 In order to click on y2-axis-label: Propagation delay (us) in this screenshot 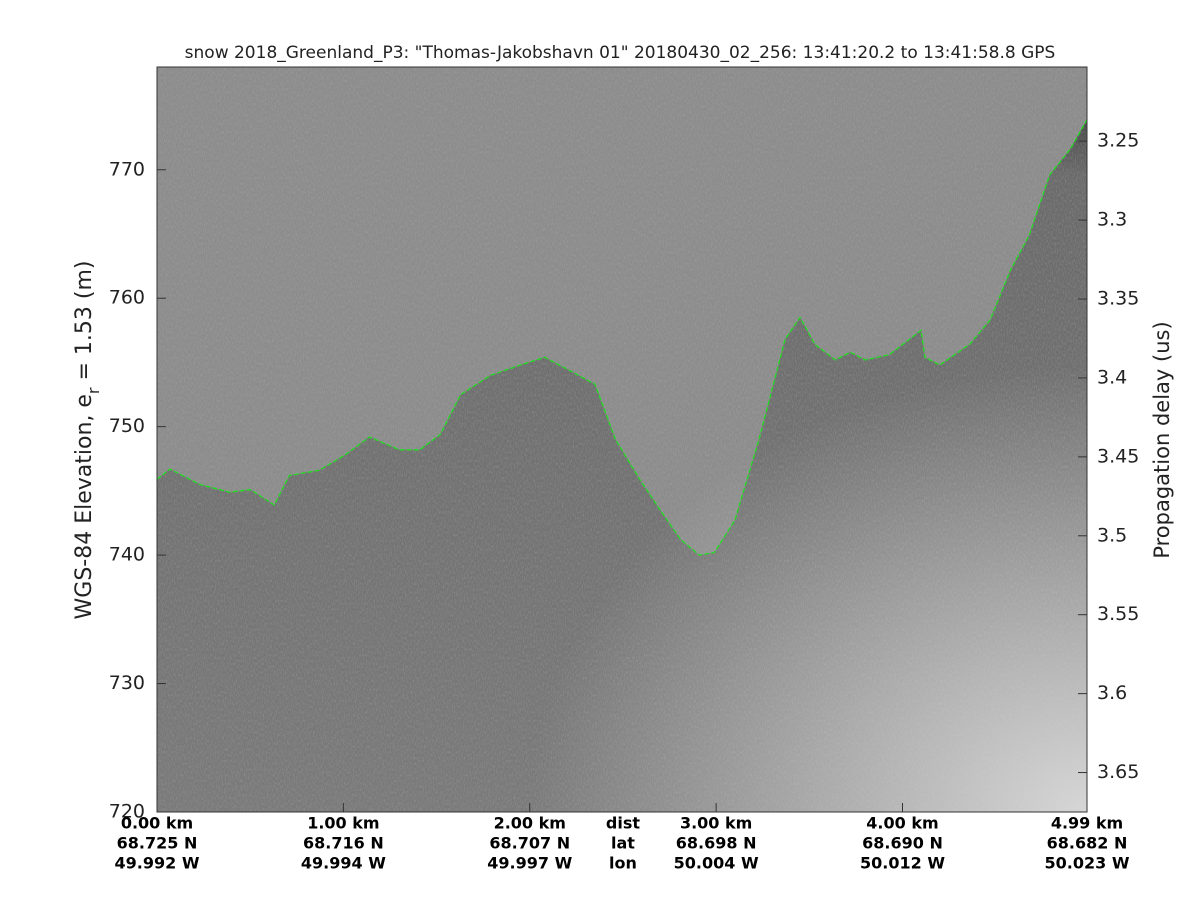, I will do `click(1162, 439)`.